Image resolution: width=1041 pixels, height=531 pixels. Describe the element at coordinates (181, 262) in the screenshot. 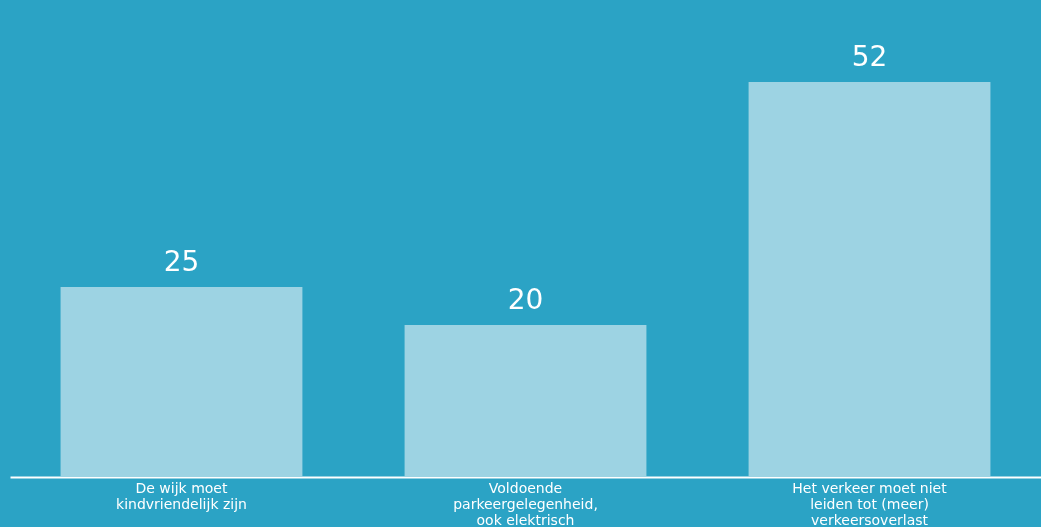

I see `data-label: 25` at that location.